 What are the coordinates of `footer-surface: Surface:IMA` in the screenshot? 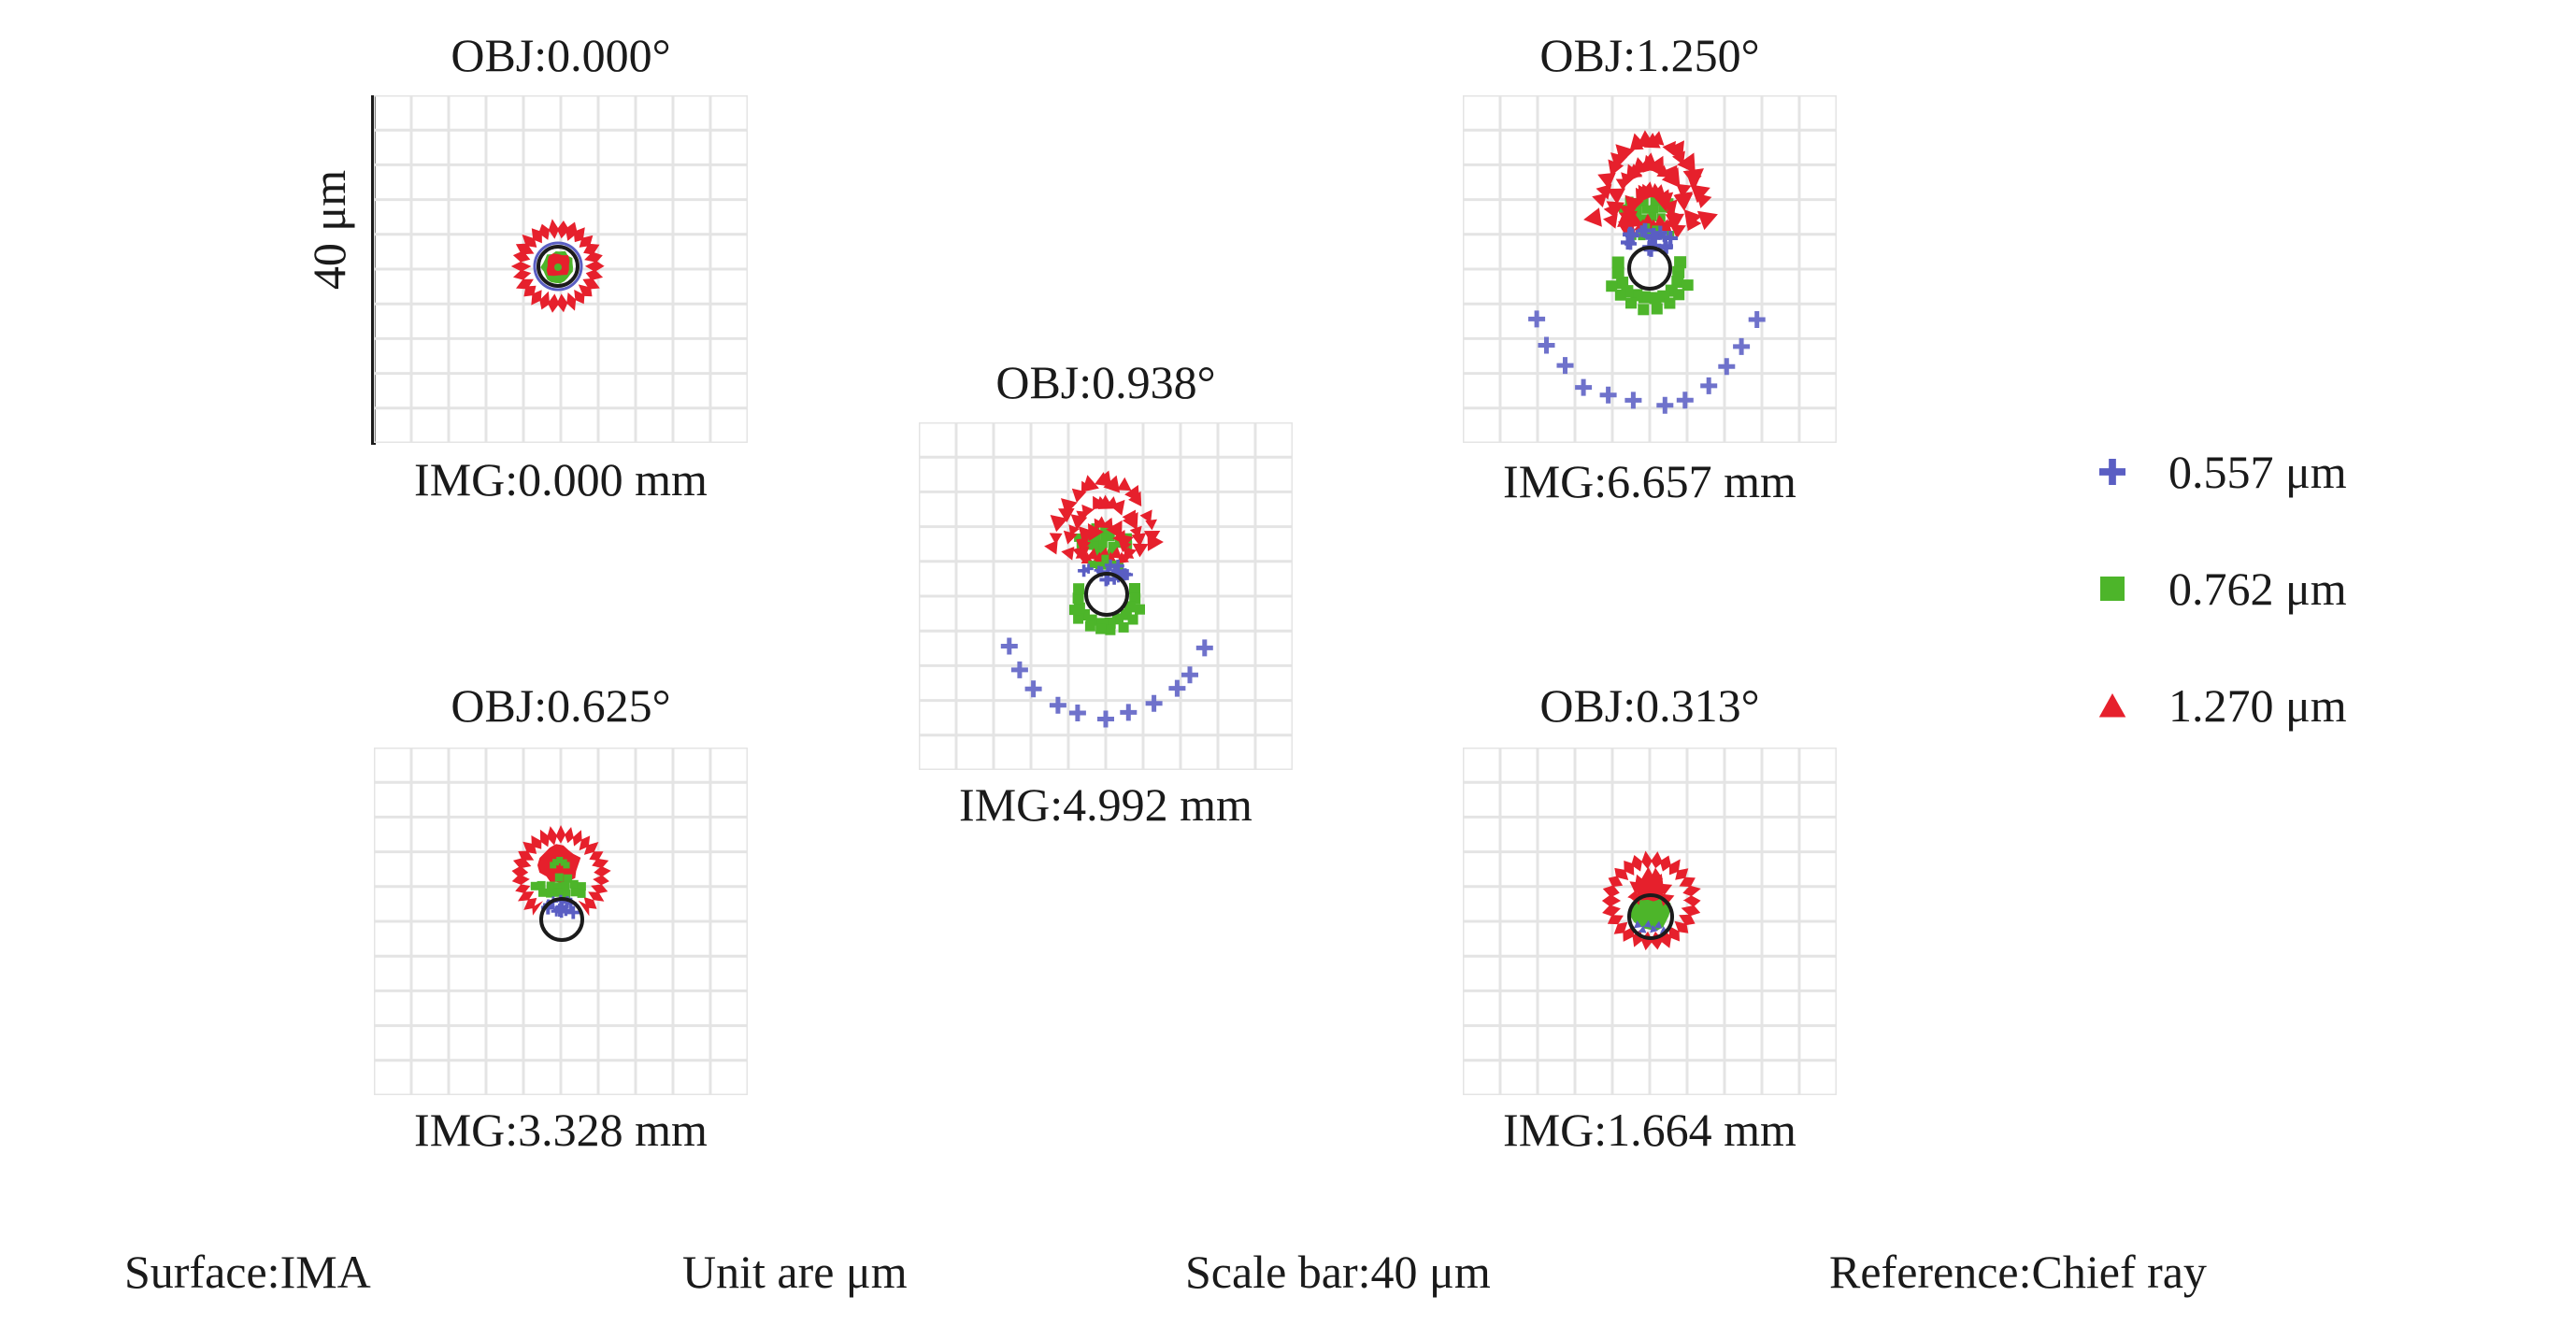 It's located at (248, 1272).